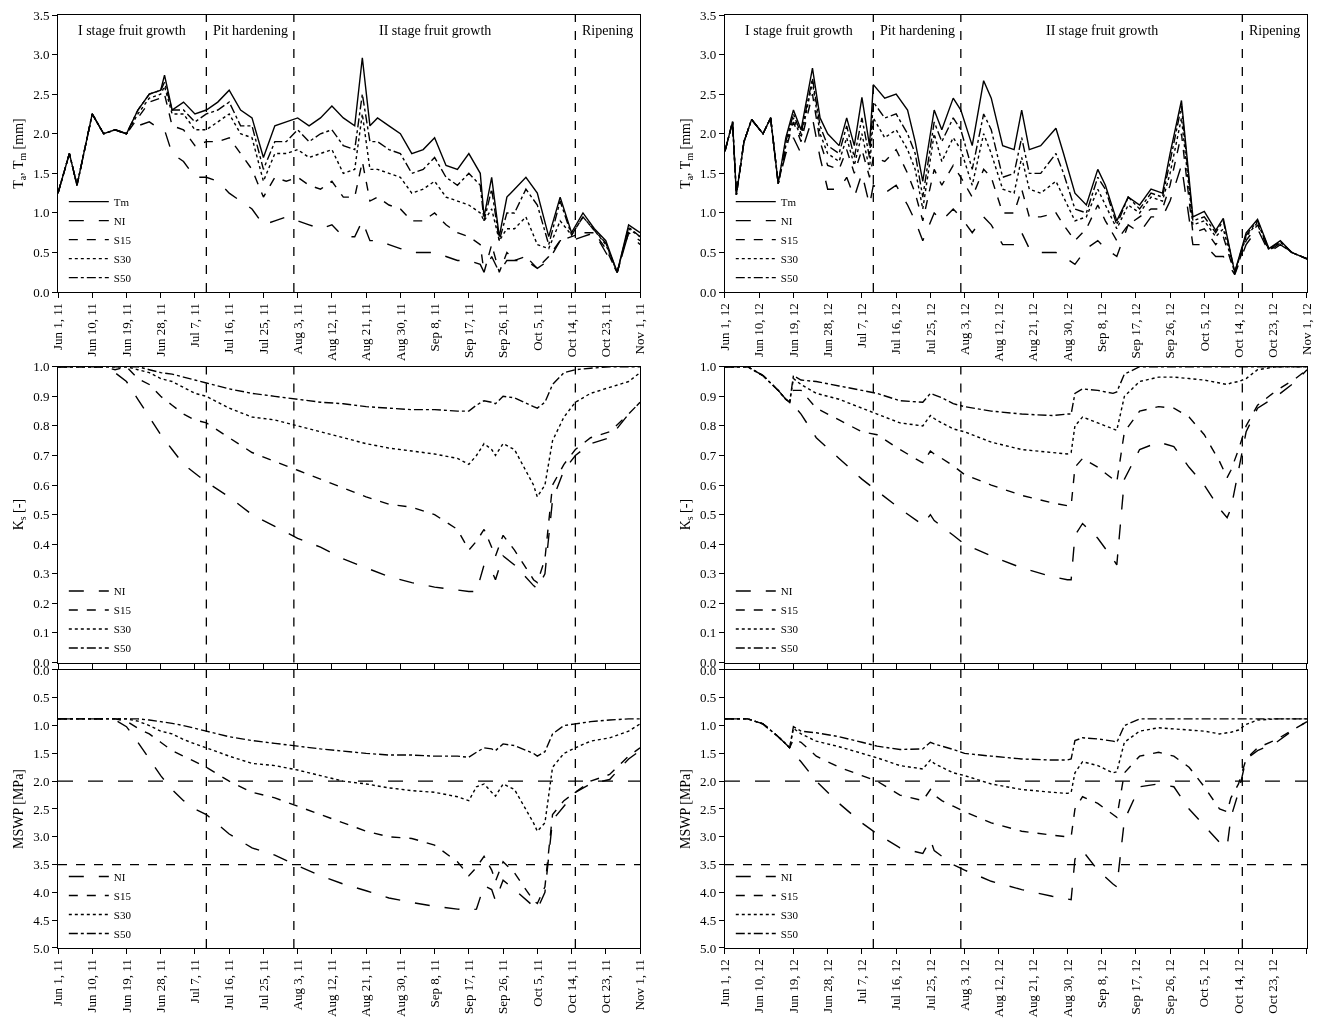 This screenshot has height=1026, width=1322. I want to click on x-tick-label: Aug 30, 11, so click(400, 332).